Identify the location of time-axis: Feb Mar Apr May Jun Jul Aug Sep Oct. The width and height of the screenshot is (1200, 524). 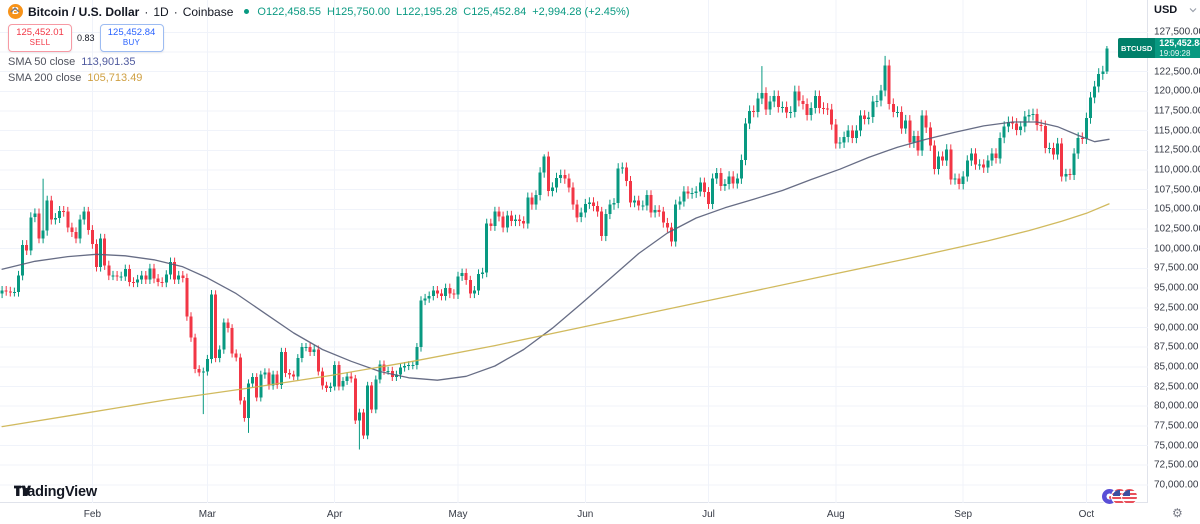
(574, 514).